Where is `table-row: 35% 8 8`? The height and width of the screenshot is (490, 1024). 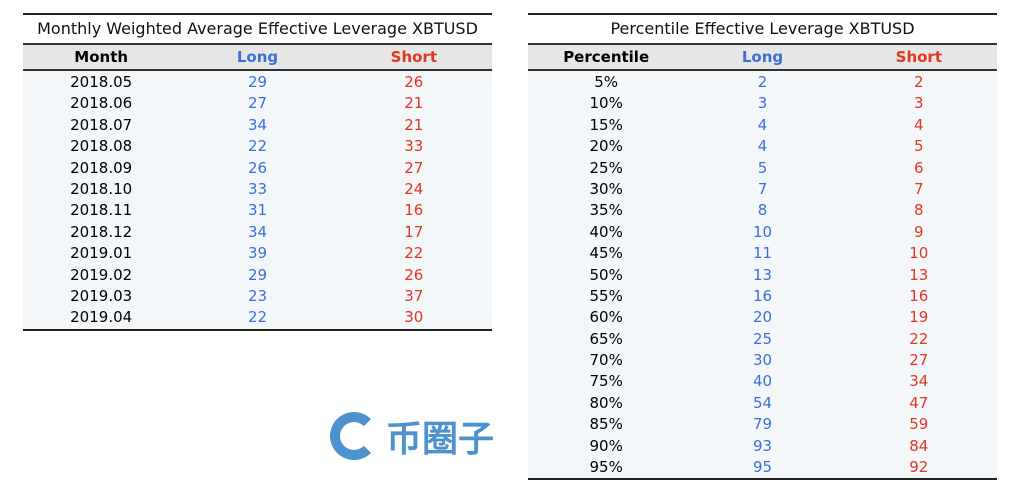
table-row: 35% 8 8 is located at coordinates (762, 210).